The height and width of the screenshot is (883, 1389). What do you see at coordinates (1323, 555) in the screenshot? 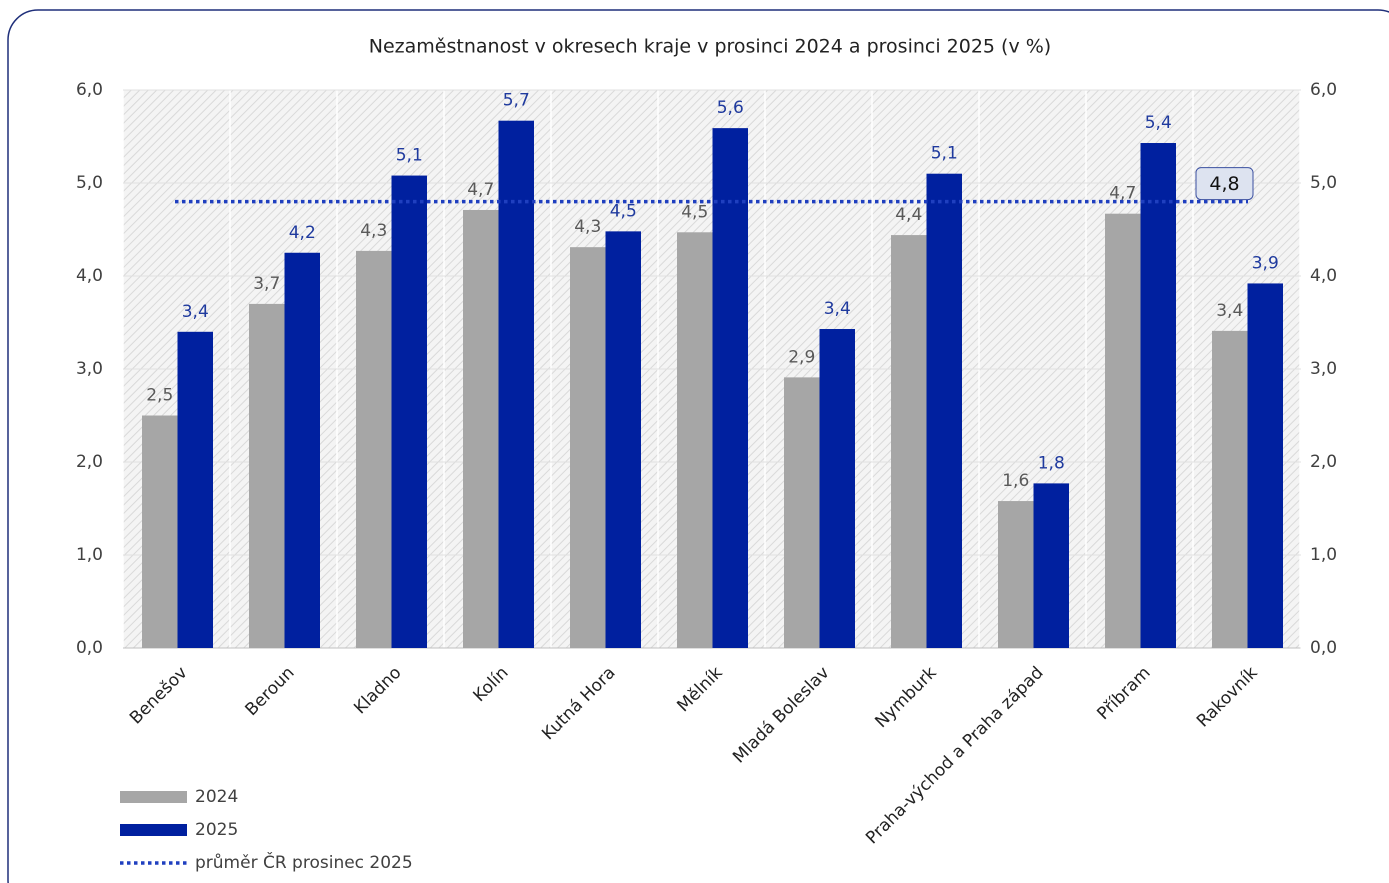
I see `y2-tick-label: 1,0` at bounding box center [1323, 555].